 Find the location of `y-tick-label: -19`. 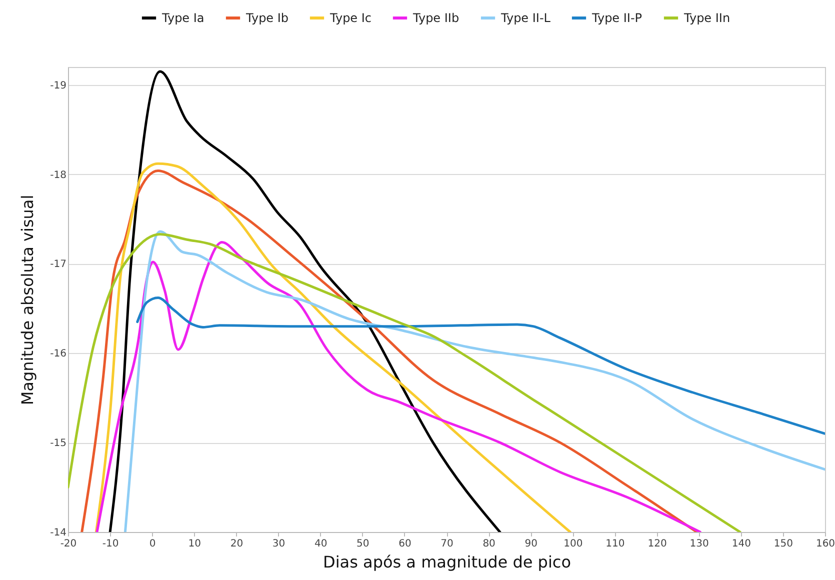

y-tick-label: -19 is located at coordinates (58, 86).